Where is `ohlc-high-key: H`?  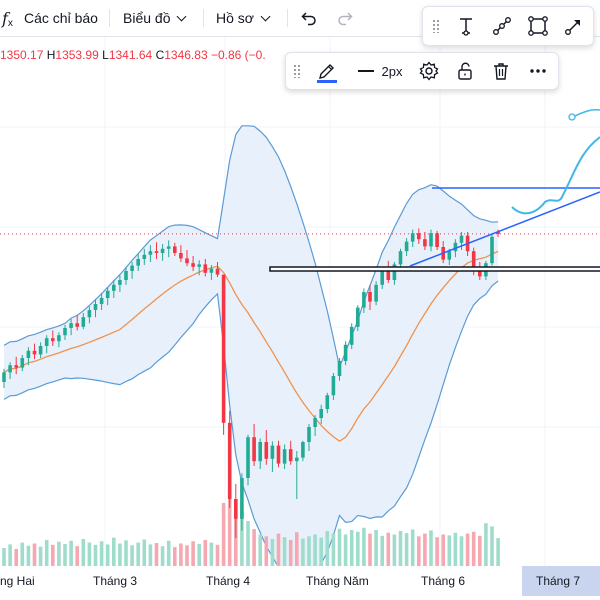
ohlc-high-key: H is located at coordinates (51, 55).